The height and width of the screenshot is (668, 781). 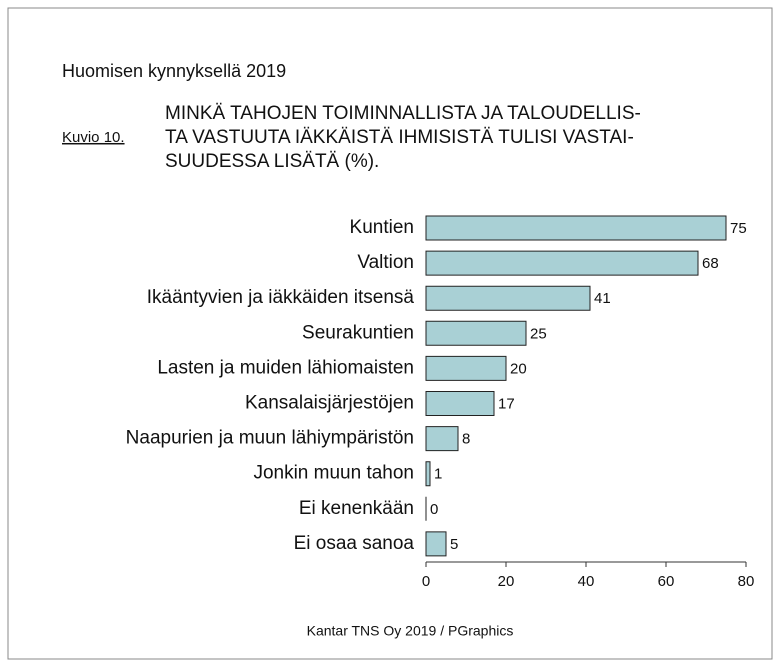 I want to click on y-tick-label: Ei osaa sanoa, so click(x=354, y=543).